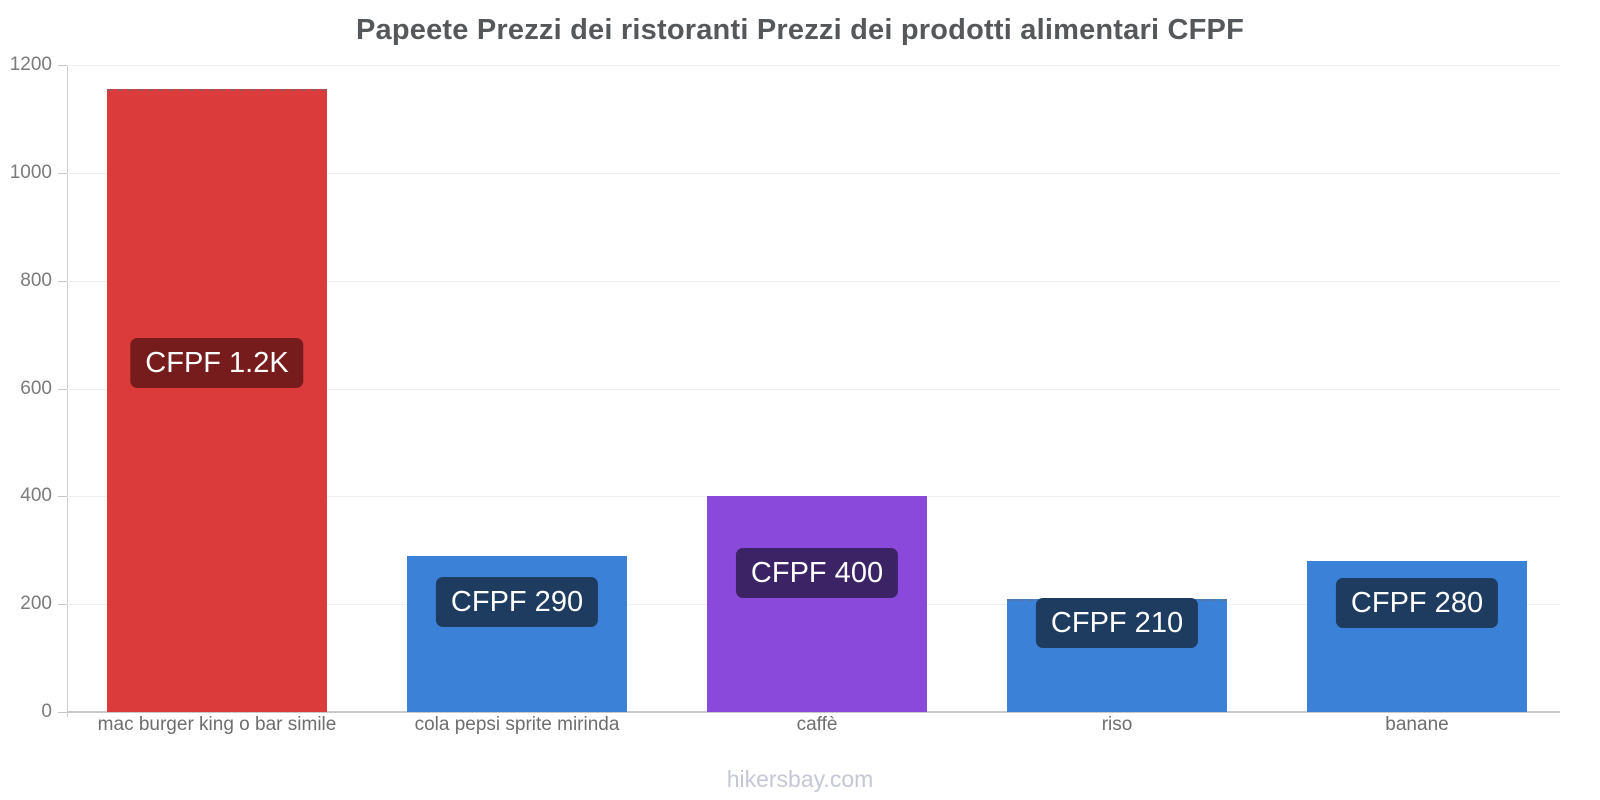  I want to click on x-axis-baseline, so click(813, 712).